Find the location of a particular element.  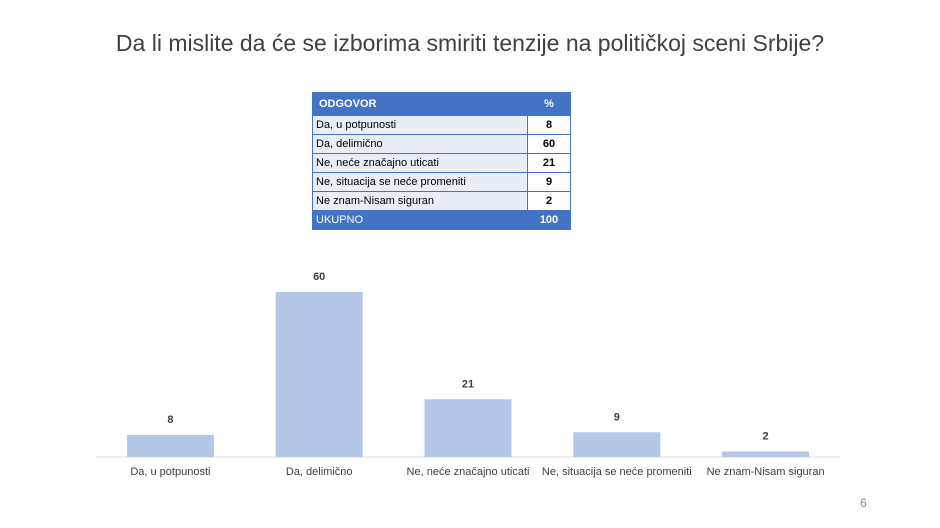

value-cell: 2 is located at coordinates (549, 201).